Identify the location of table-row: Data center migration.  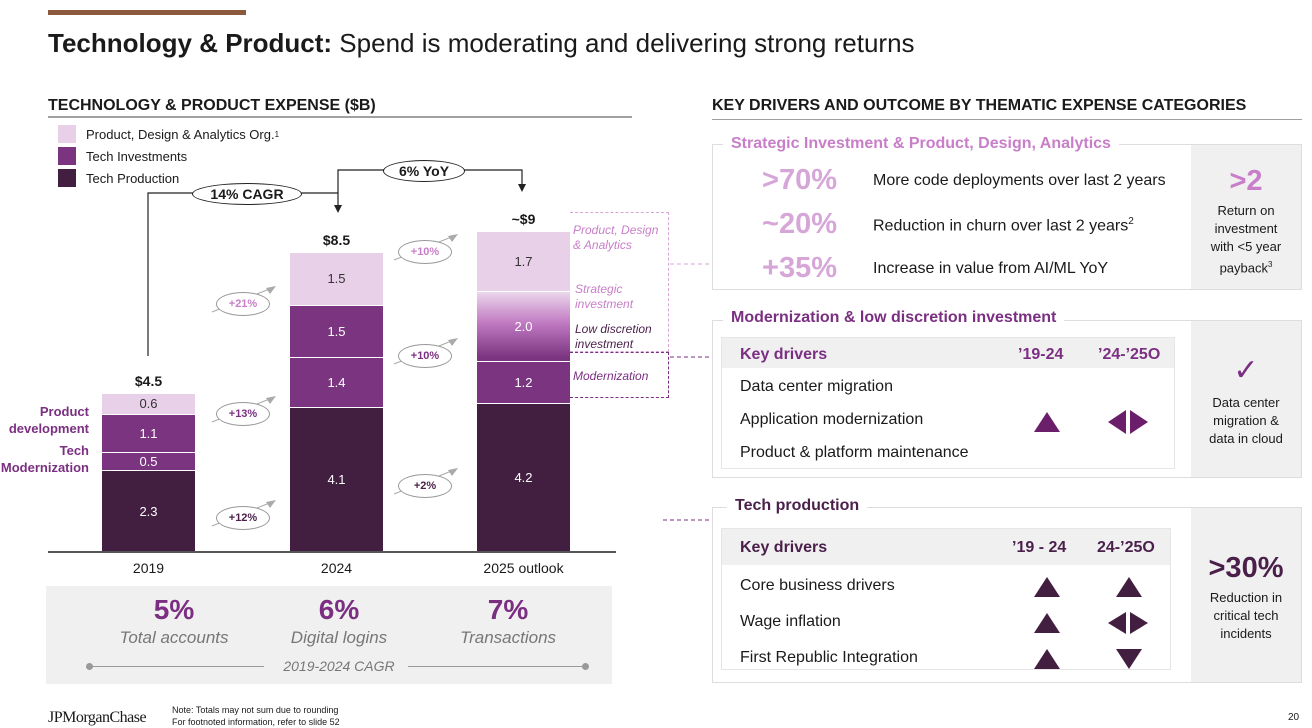
(816, 386).